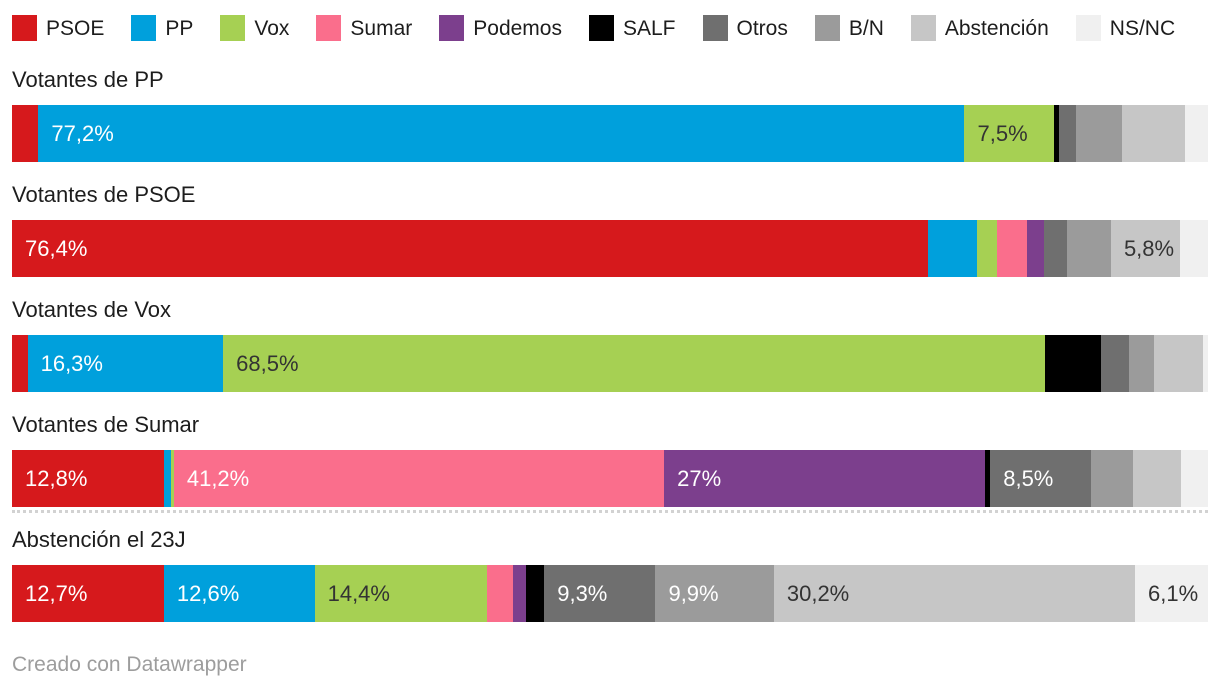 Image resolution: width=1220 pixels, height=688 pixels. Describe the element at coordinates (693, 593) in the screenshot. I see `segment-value-label: 9,9%` at that location.